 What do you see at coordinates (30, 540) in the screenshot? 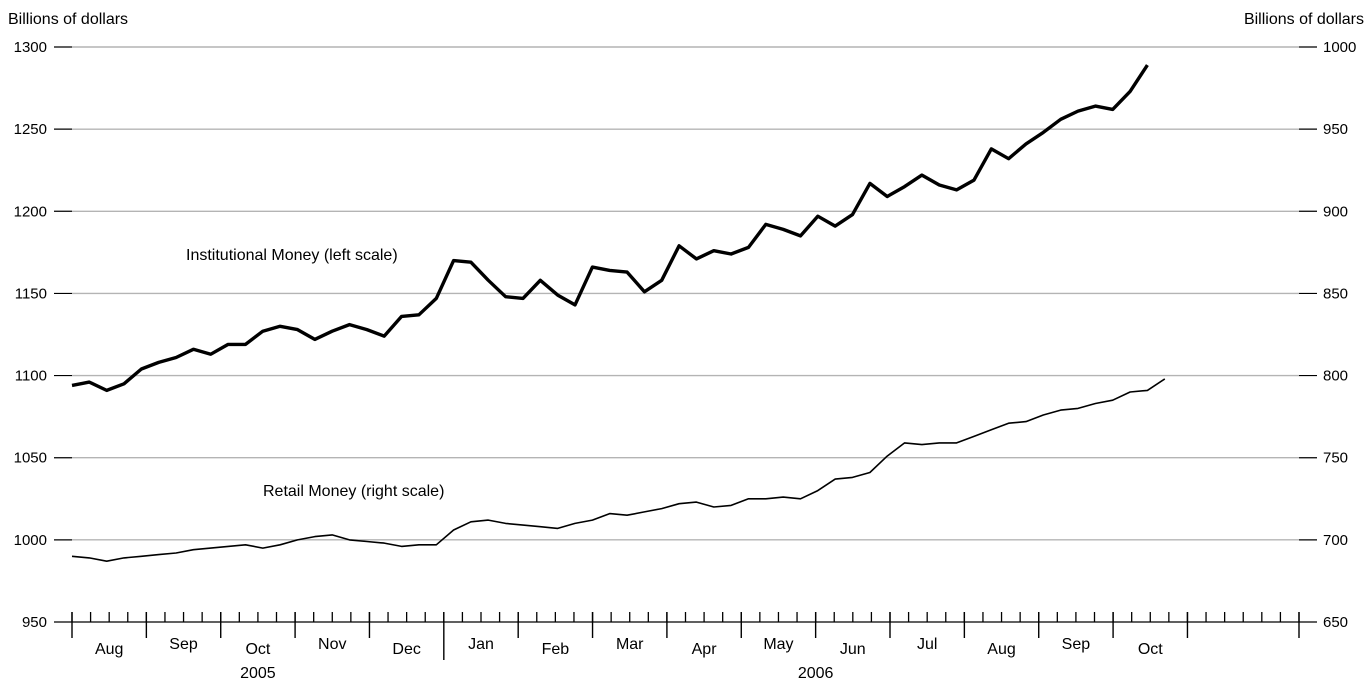
I see `left-tick-label: 1000` at bounding box center [30, 540].